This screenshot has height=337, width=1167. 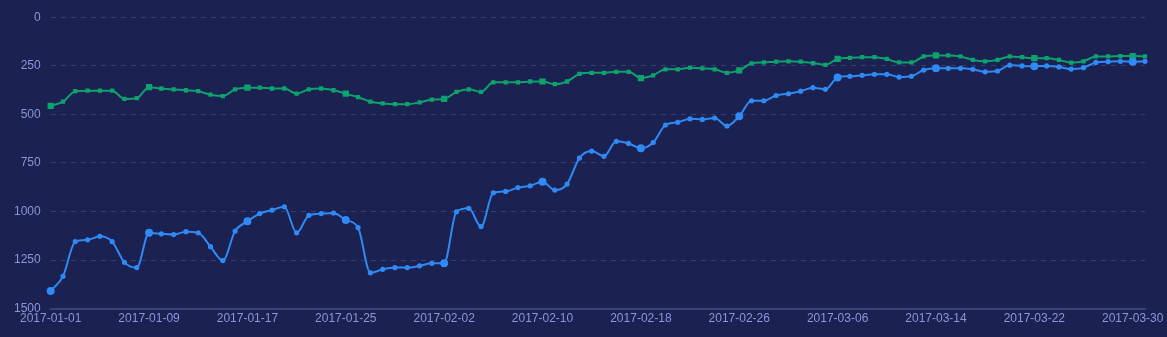 What do you see at coordinates (1133, 318) in the screenshot?
I see `x-tick-label: 2017-03-30` at bounding box center [1133, 318].